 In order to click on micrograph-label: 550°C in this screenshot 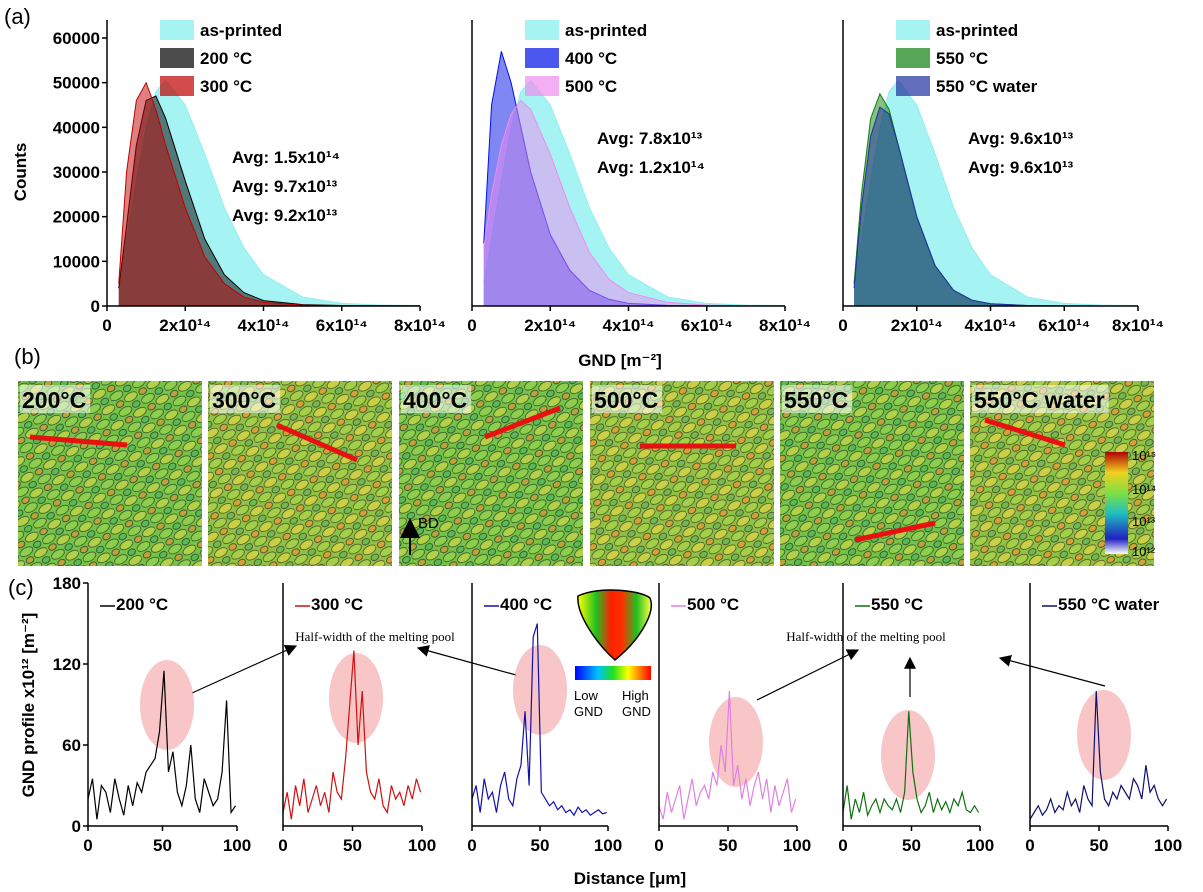, I will do `click(816, 400)`.